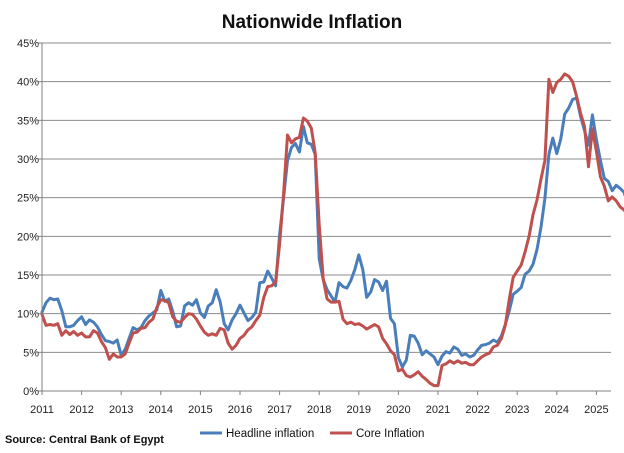 This screenshot has height=453, width=624. I want to click on y-tick-label: 0%, so click(31, 392).